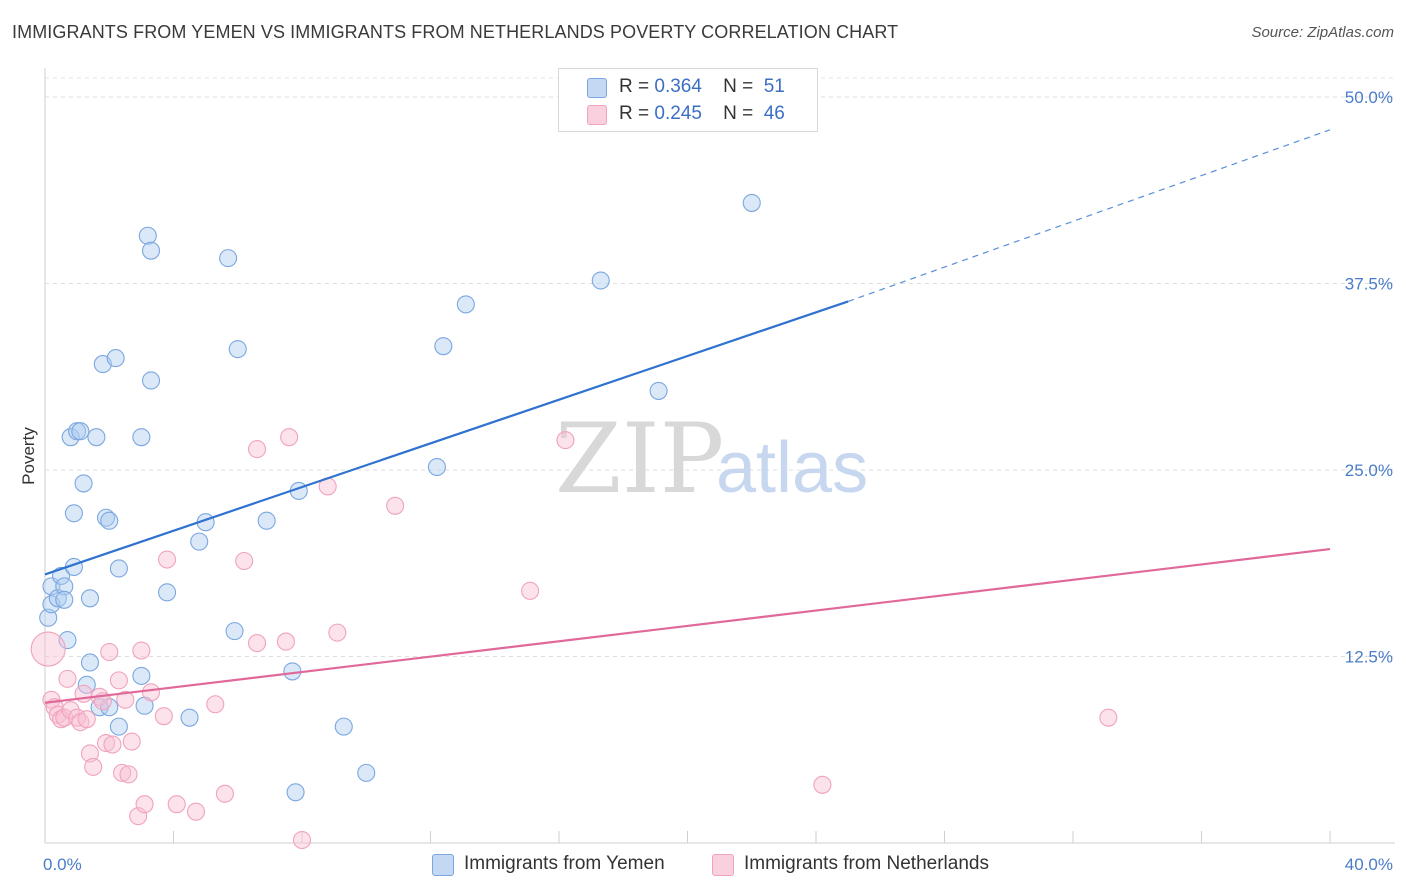 This screenshot has width=1406, height=892. What do you see at coordinates (774, 113) in the screenshot?
I see `legend-n-value: 46` at bounding box center [774, 113].